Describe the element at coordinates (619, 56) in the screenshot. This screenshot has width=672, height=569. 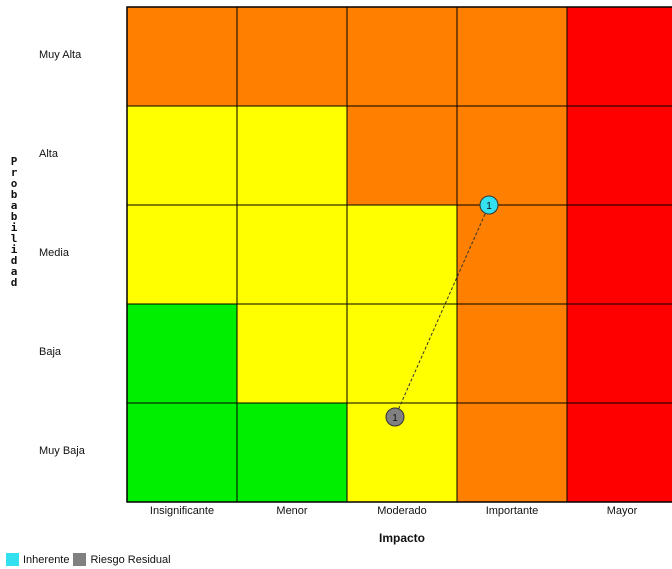
I see `matrix-cell-muy-alta-mayor` at that location.